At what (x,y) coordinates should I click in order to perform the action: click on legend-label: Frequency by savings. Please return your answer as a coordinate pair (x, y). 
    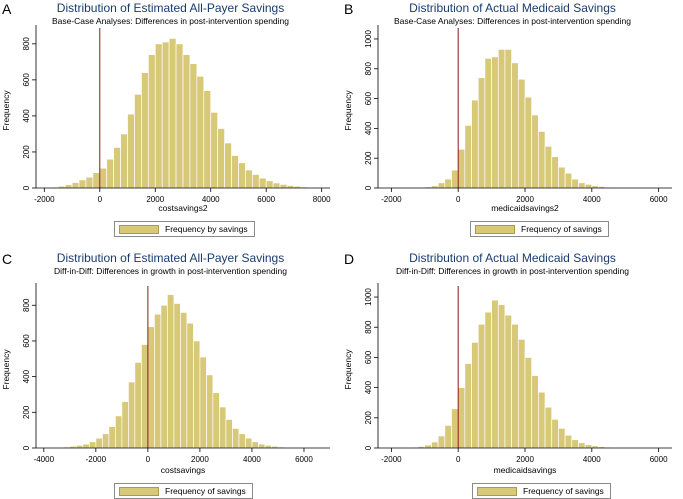
    Looking at the image, I should click on (206, 229).